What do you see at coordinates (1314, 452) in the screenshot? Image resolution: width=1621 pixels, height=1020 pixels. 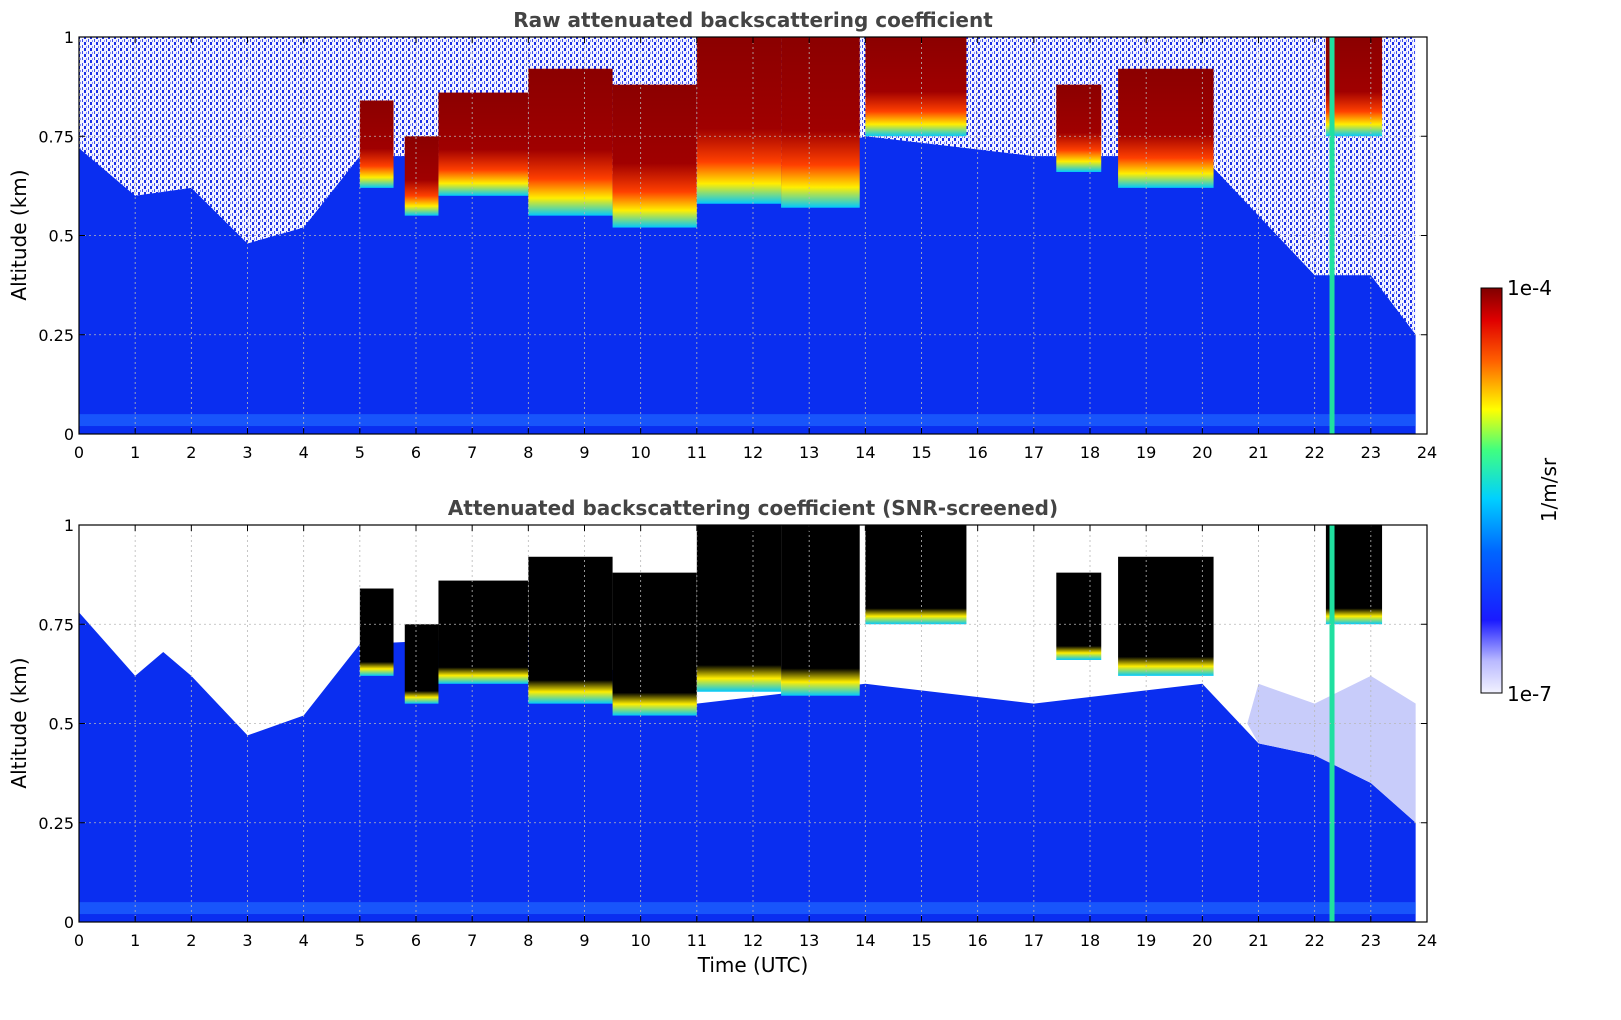 I see `x-tick-label: 22` at bounding box center [1314, 452].